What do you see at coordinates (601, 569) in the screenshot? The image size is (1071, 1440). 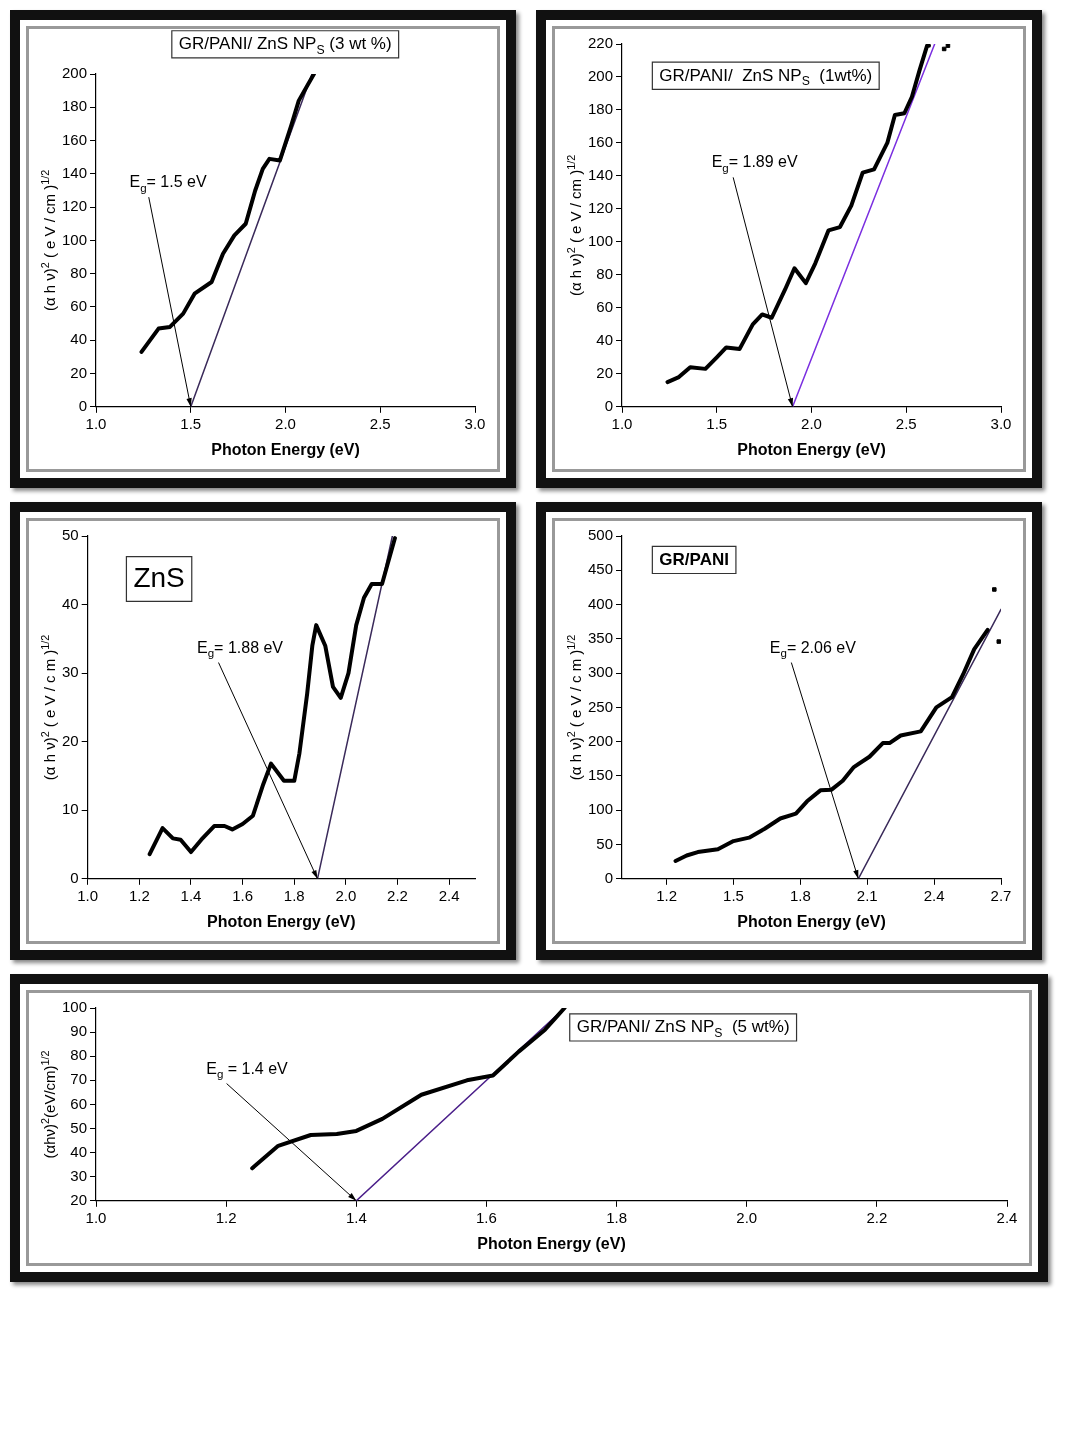 I see `y-tick-label: 450` at bounding box center [601, 569].